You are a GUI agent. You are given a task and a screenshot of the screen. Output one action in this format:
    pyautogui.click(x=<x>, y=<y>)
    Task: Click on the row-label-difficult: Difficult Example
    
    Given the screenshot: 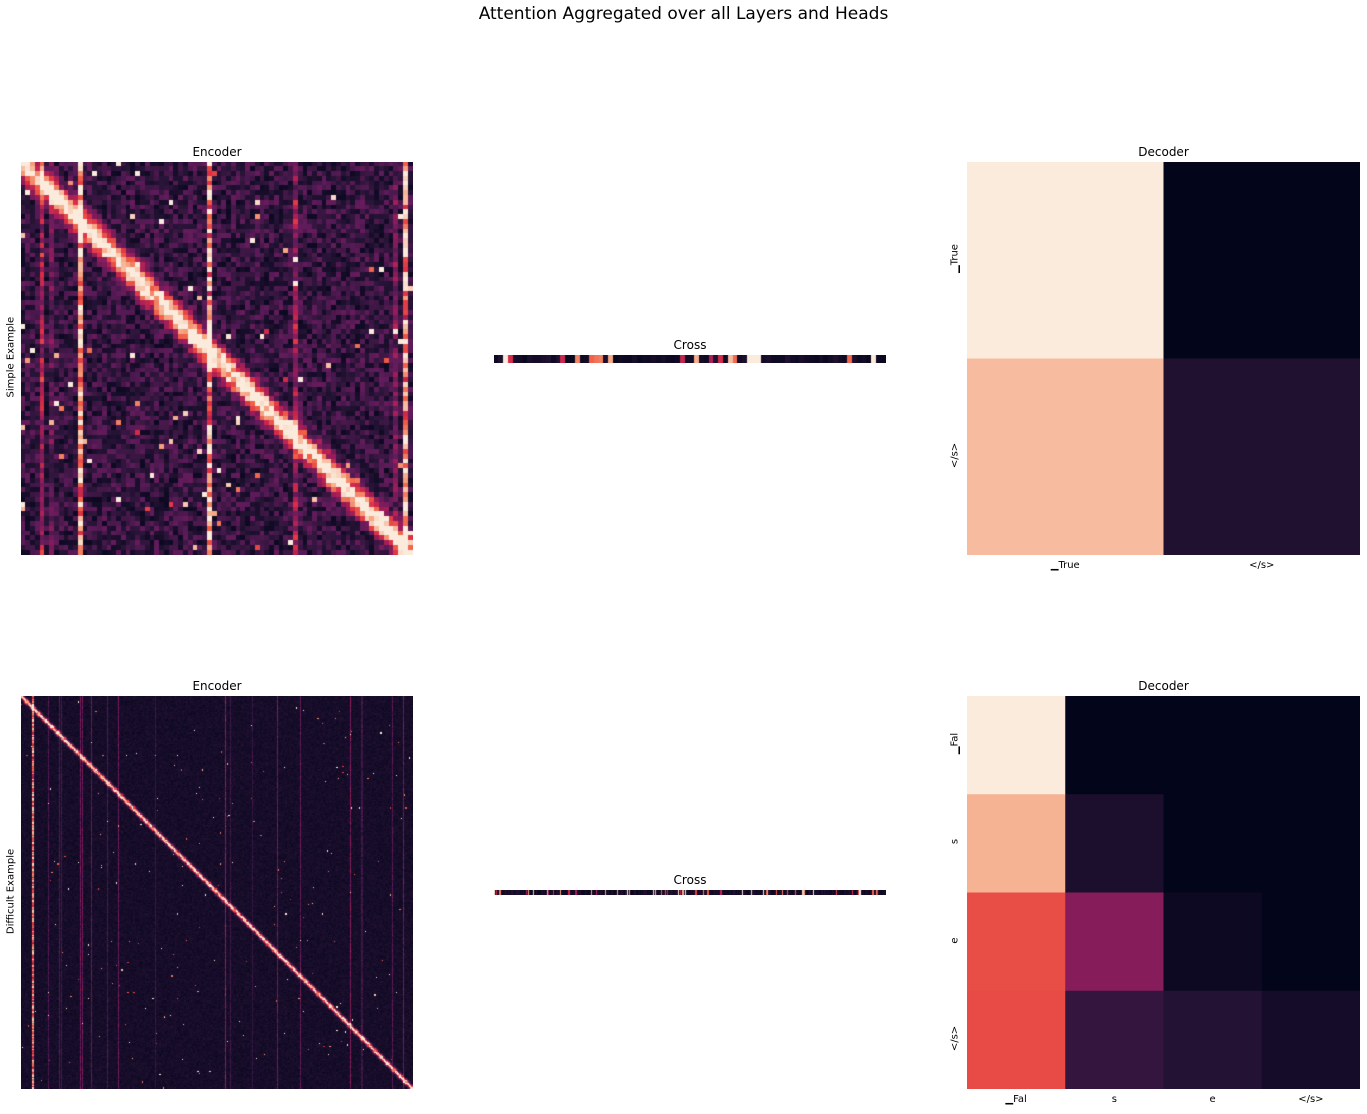 What is the action you would take?
    pyautogui.click(x=11, y=891)
    